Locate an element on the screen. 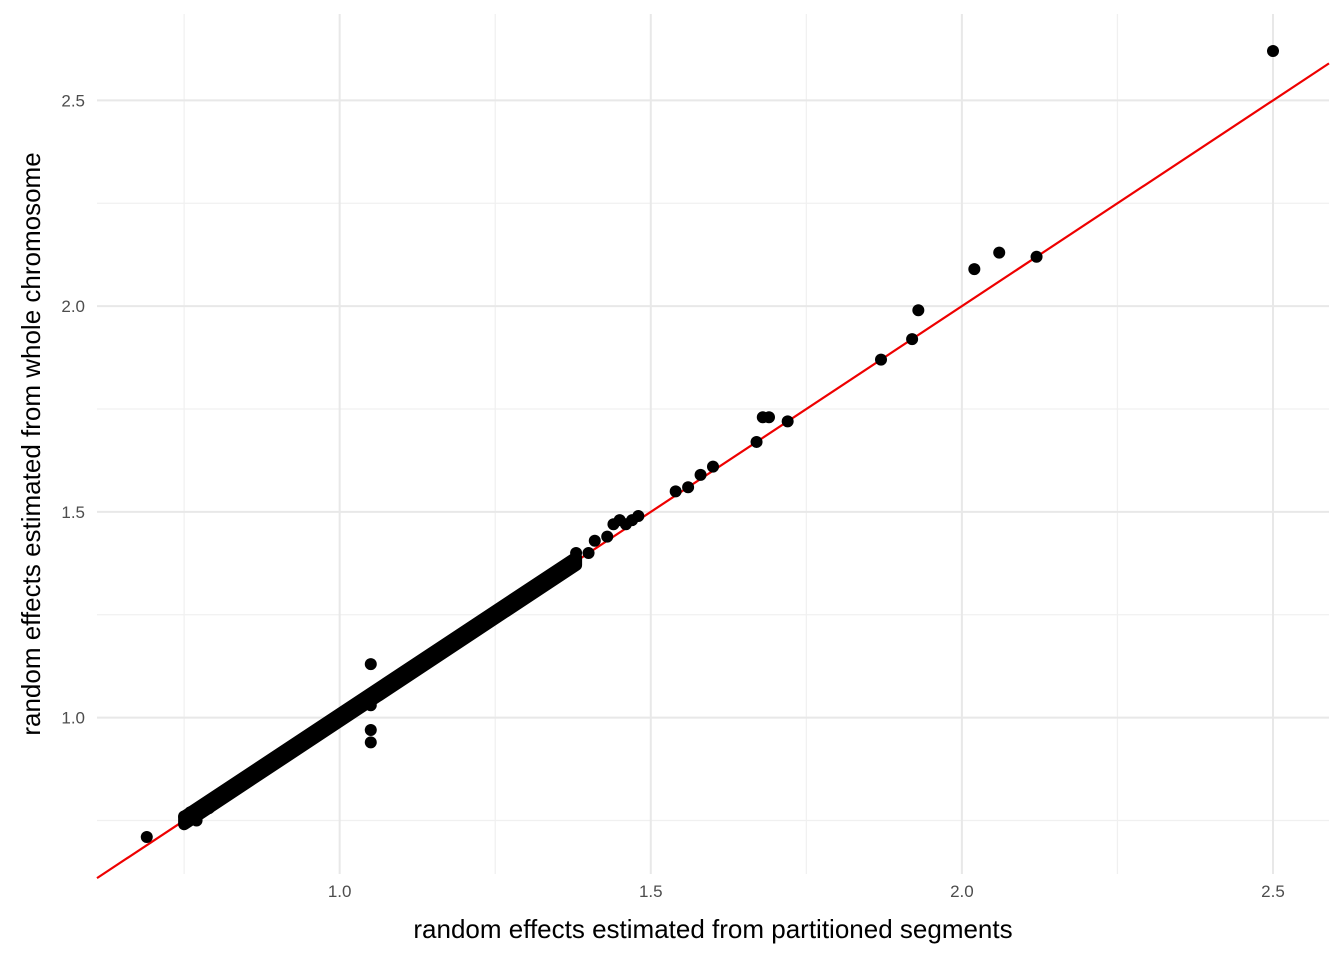 The width and height of the screenshot is (1344, 960). x-tick-label: 1.0 is located at coordinates (340, 891).